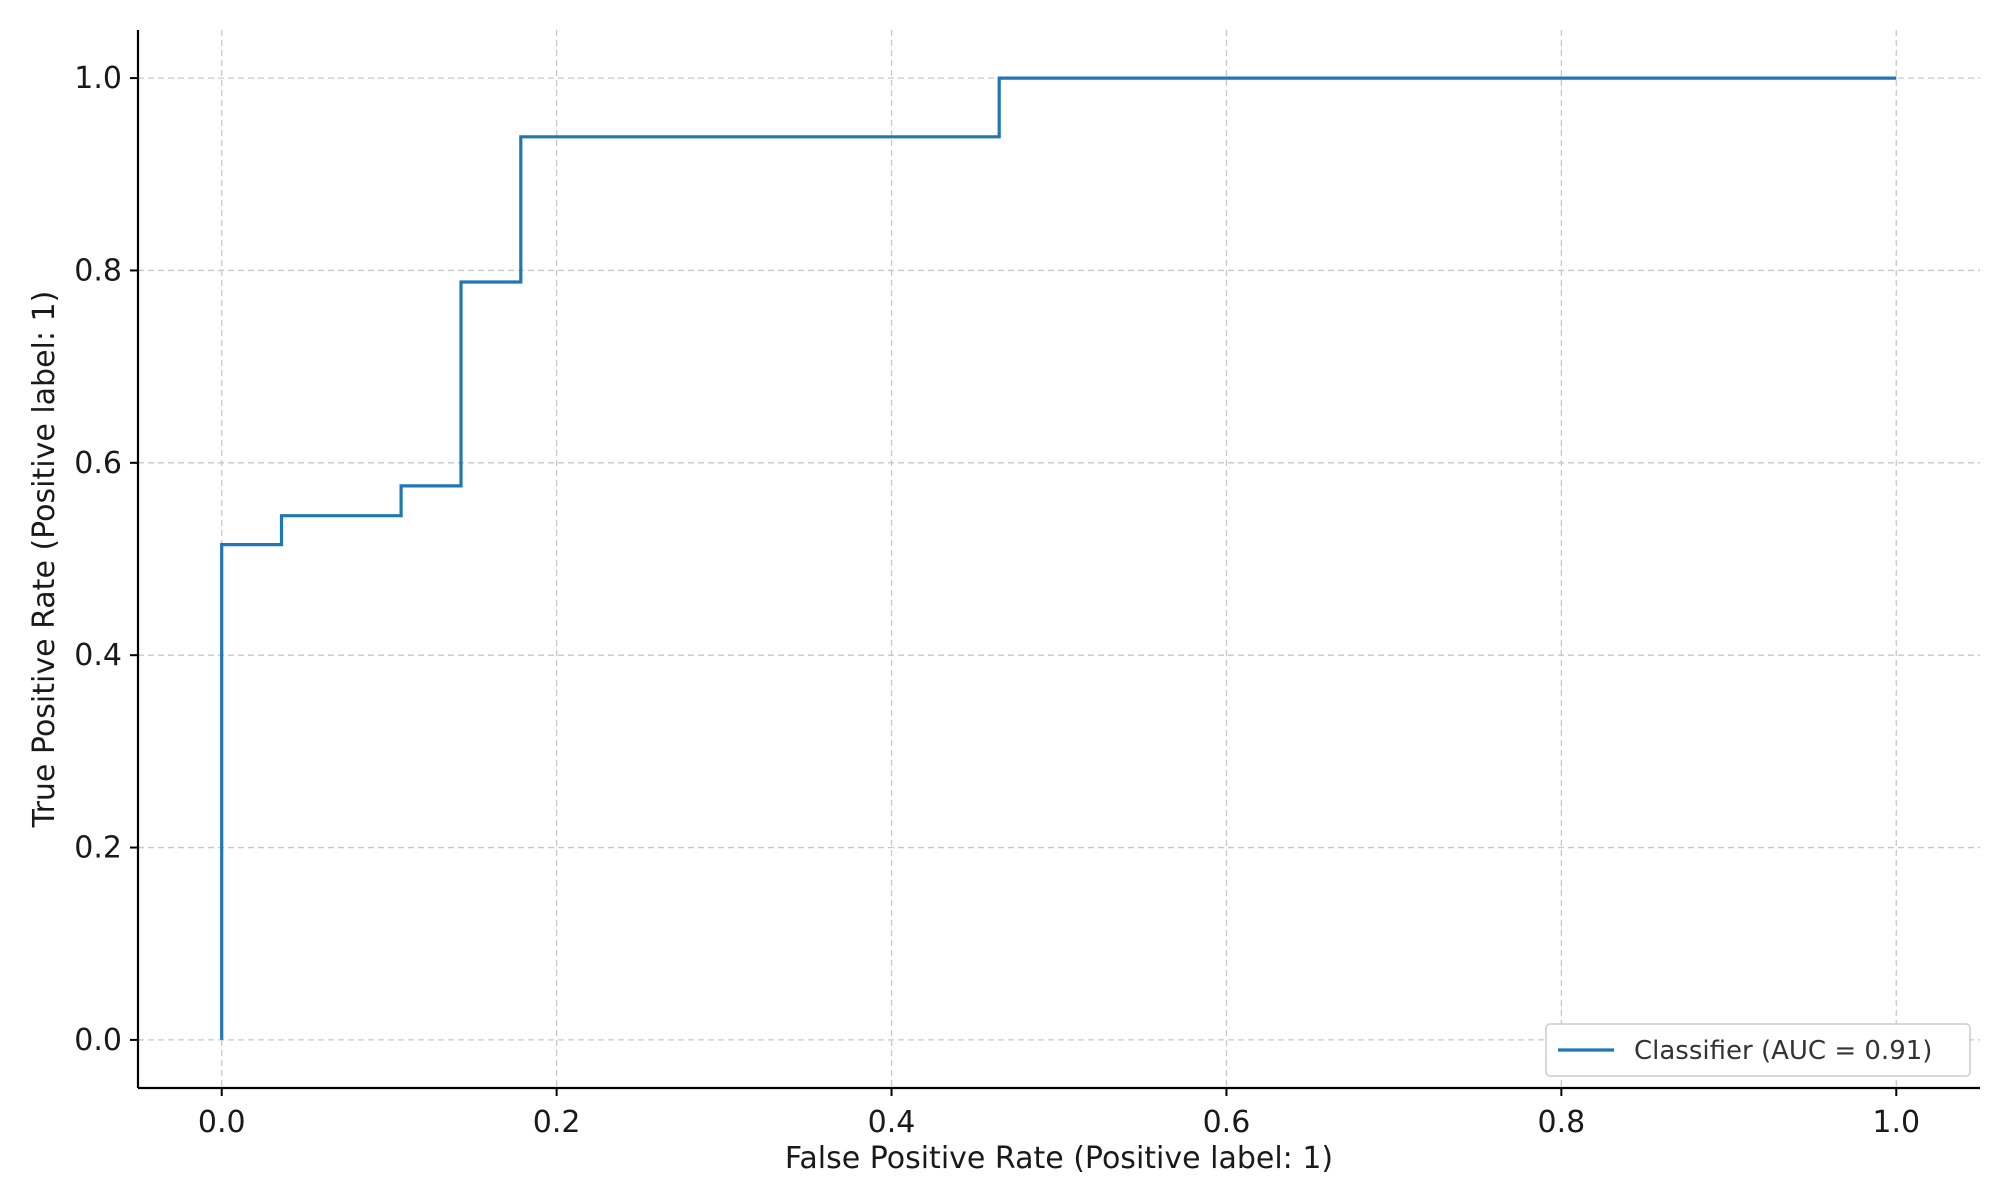  What do you see at coordinates (557, 1122) in the screenshot?
I see `x-tick-label: 0.2` at bounding box center [557, 1122].